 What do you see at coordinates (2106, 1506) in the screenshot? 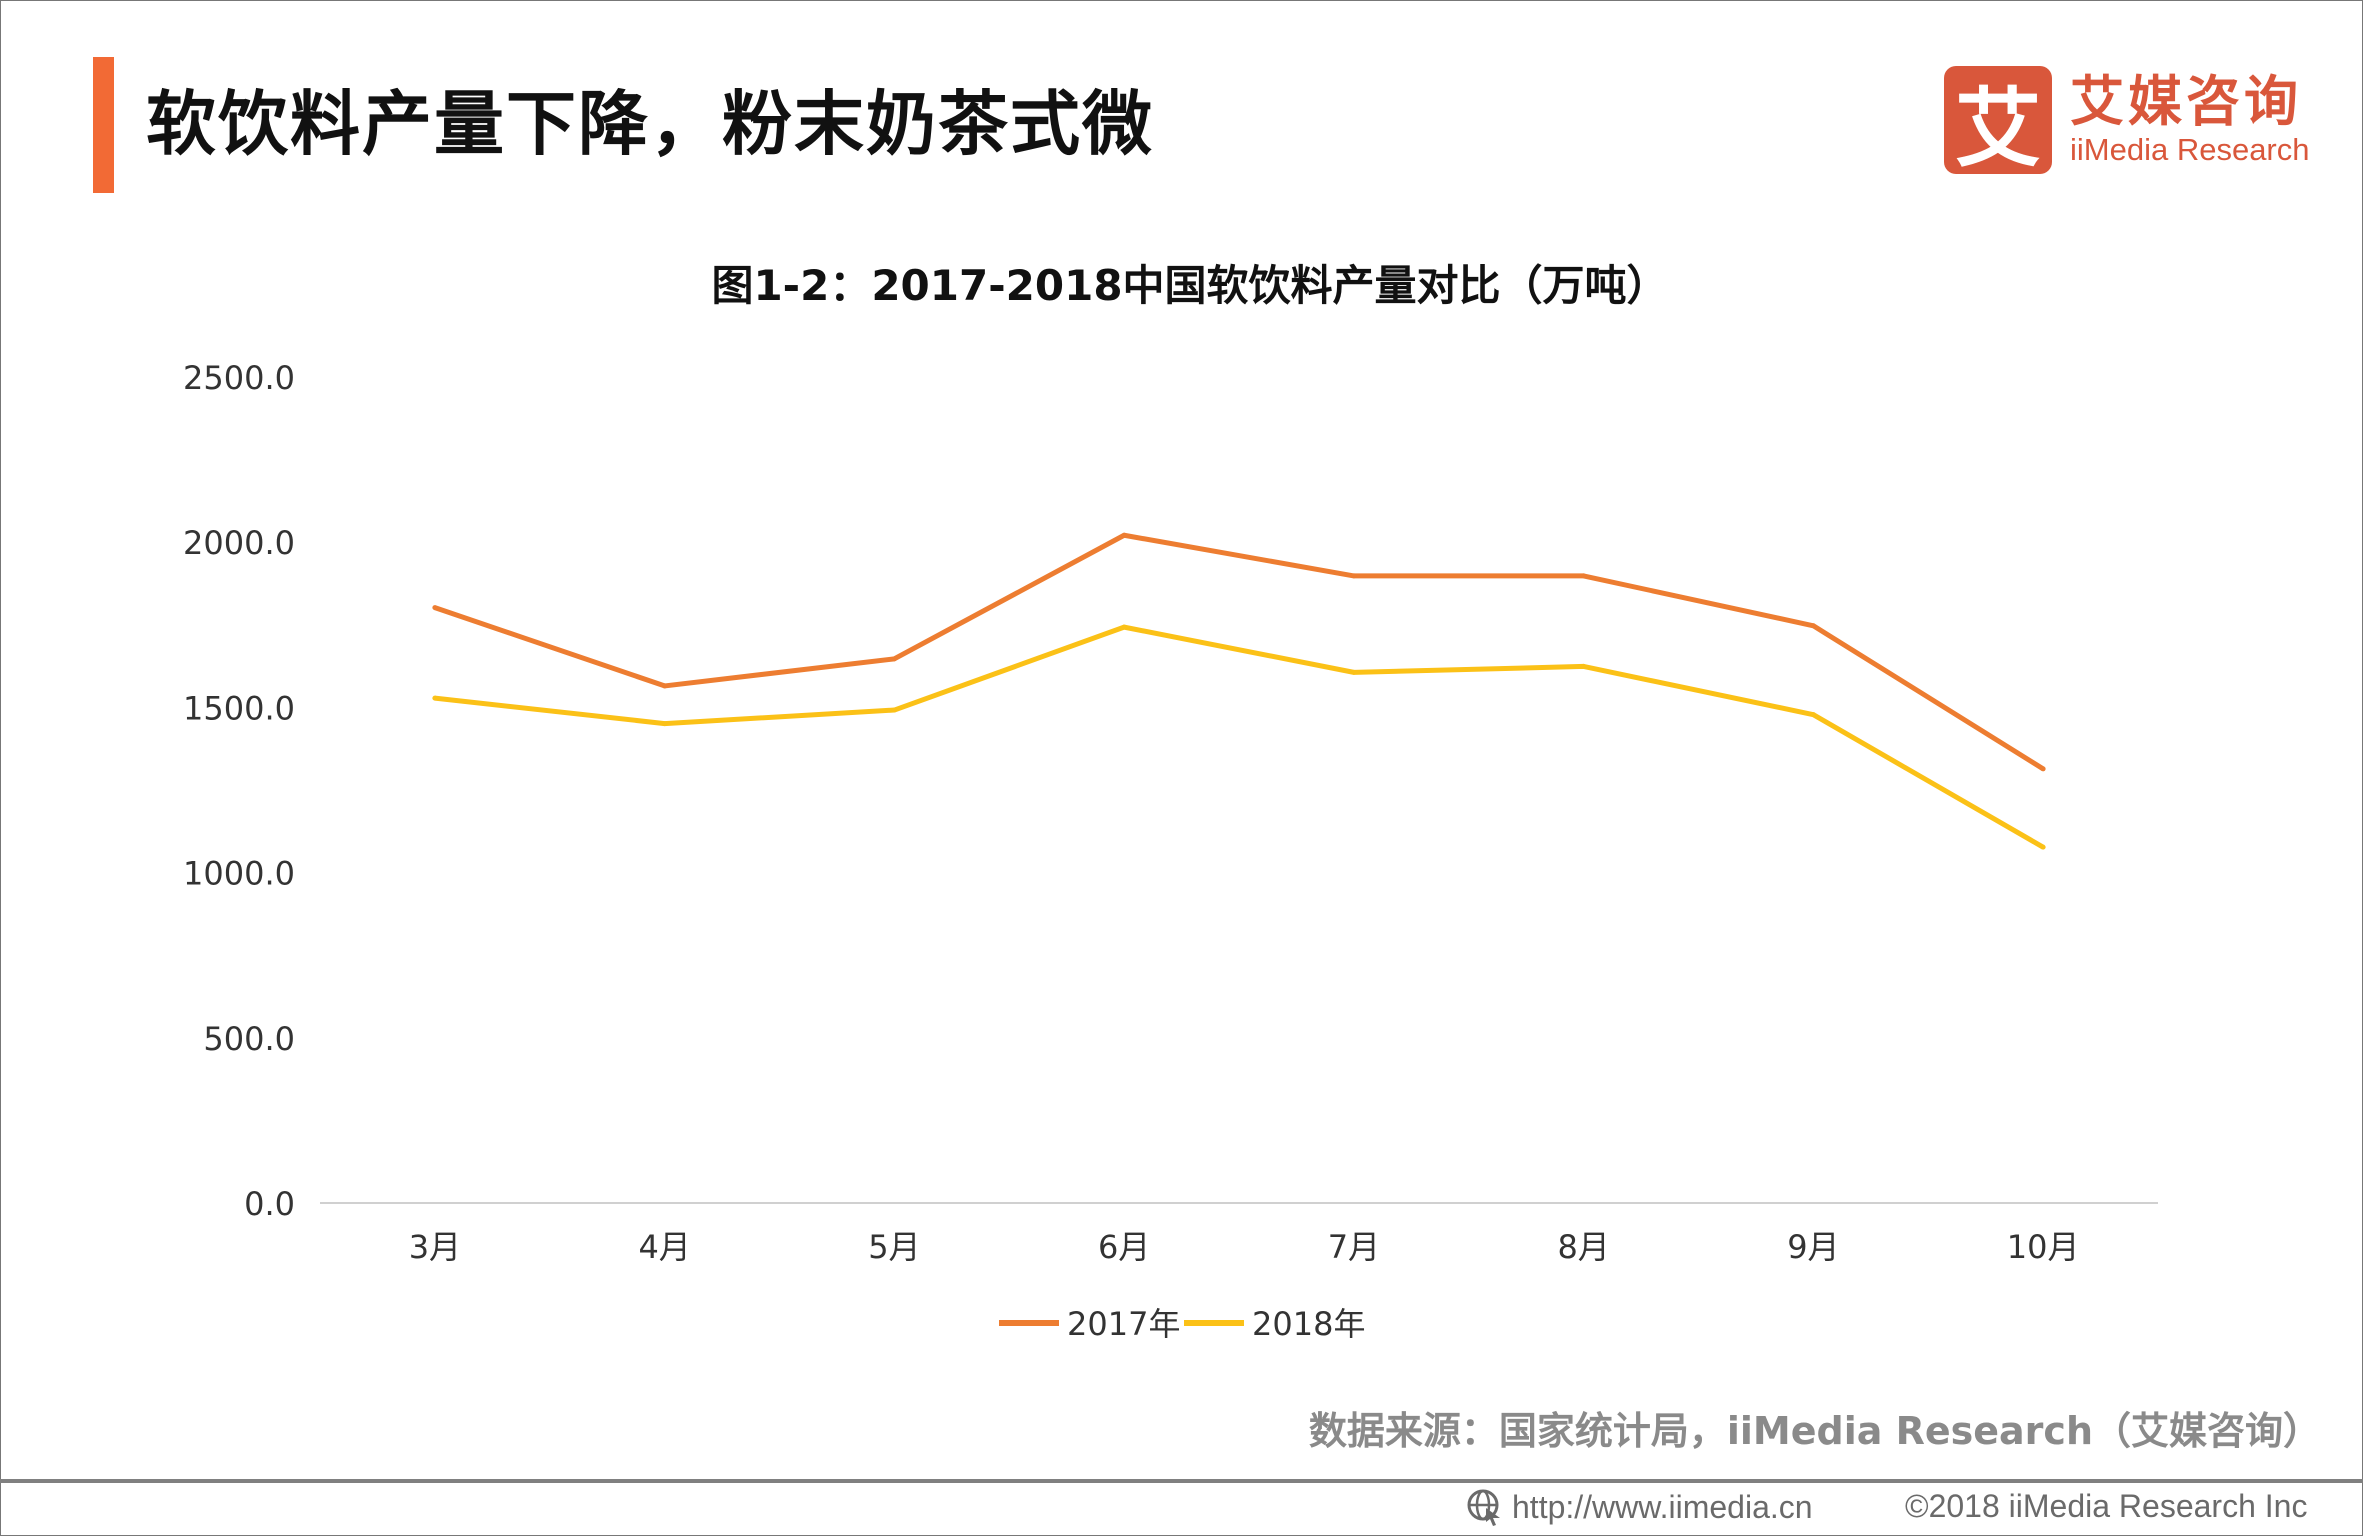
I see `footer-copyright: ©2018 iiMedia Research Inc` at bounding box center [2106, 1506].